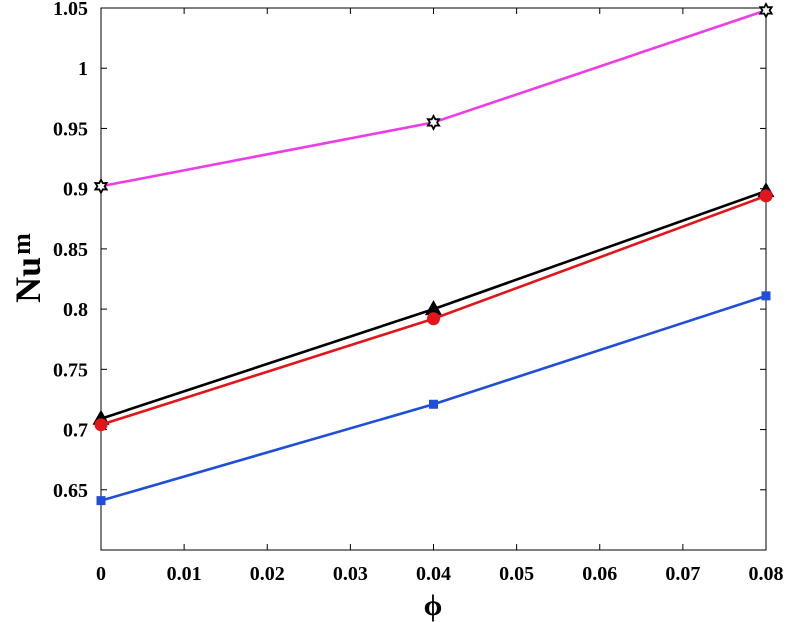  Describe the element at coordinates (75, 190) in the screenshot. I see `y-tick-label: 0.9` at that location.